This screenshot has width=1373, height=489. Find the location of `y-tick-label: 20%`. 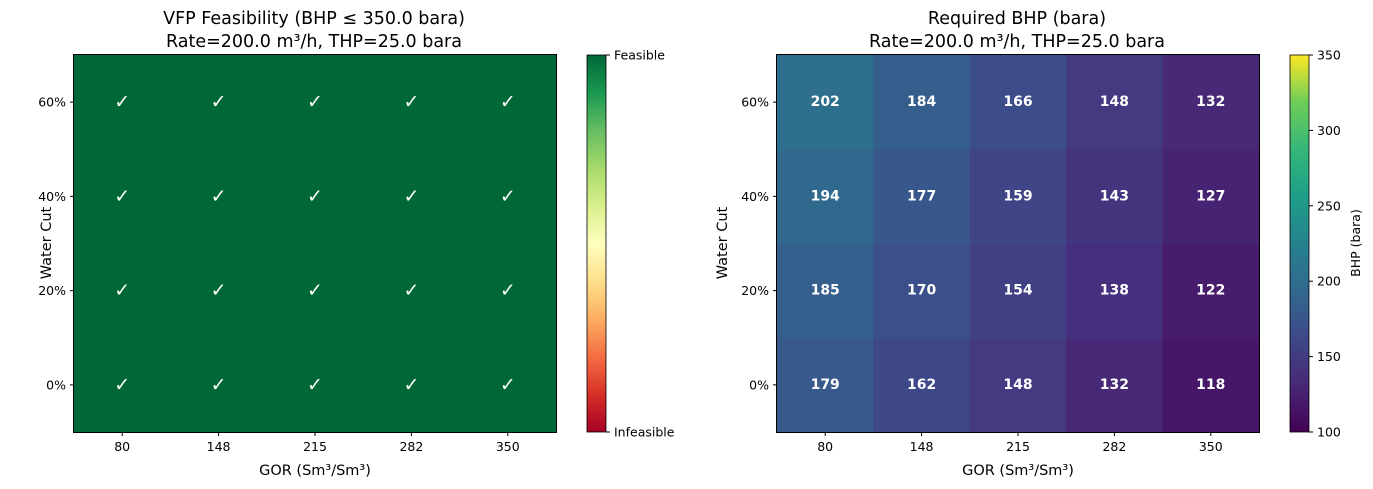

y-tick-label: 20% is located at coordinates (755, 290).